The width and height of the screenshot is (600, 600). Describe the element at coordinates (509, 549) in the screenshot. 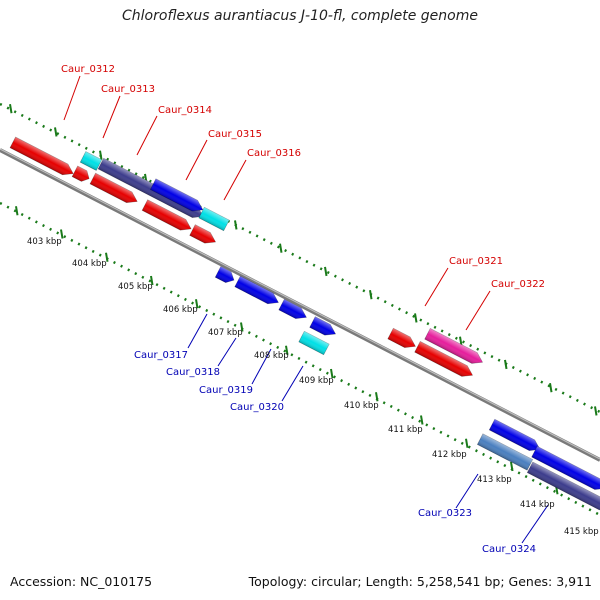

I see `gene-label-caur-0324: Caur_0324` at that location.